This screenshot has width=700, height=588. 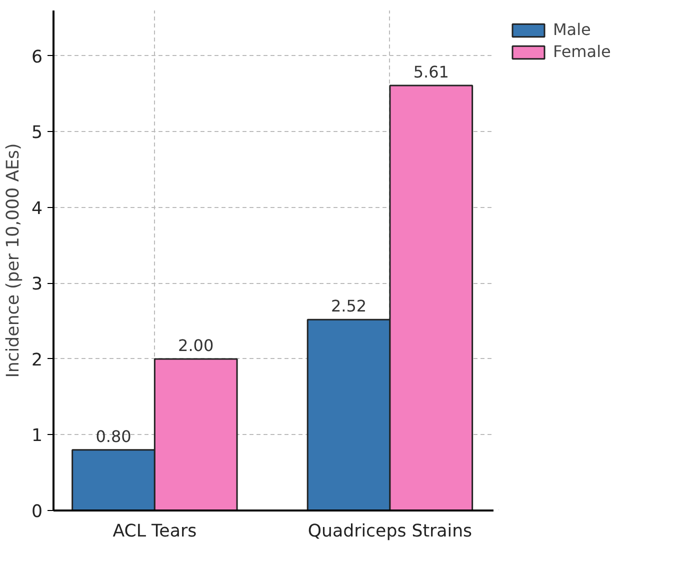 What do you see at coordinates (37, 436) in the screenshot?
I see `y-tick-label: 1` at bounding box center [37, 436].